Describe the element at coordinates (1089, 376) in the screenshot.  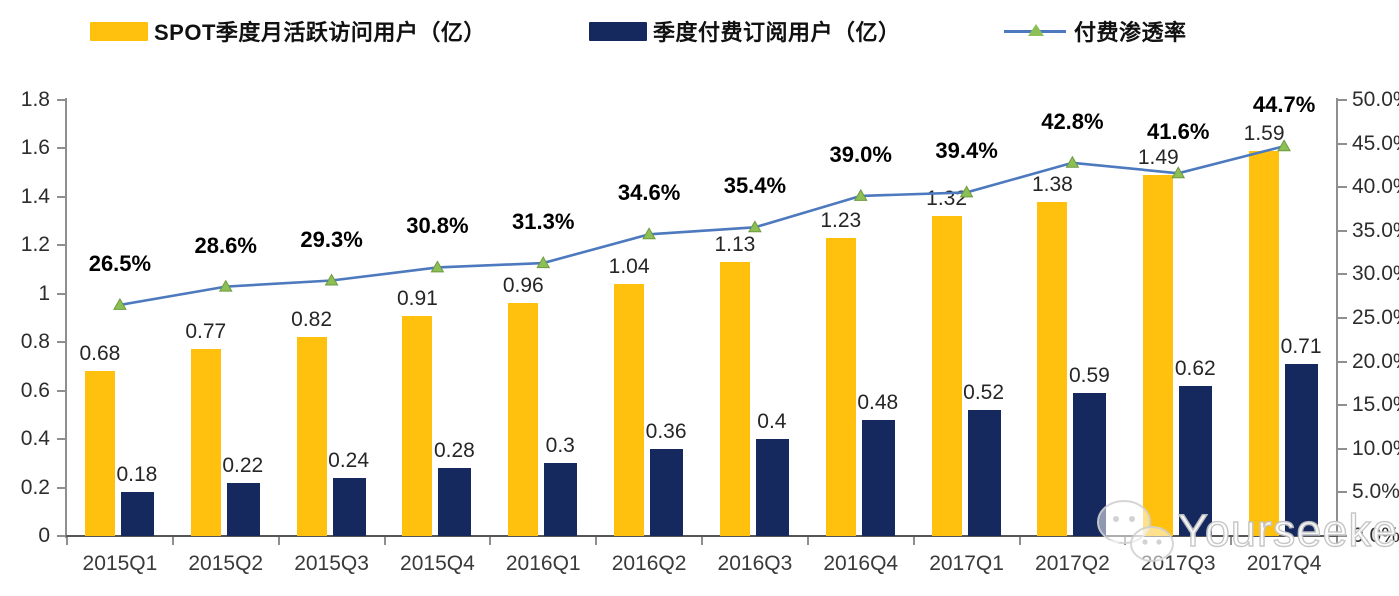
I see `bar-subscribers-value-label: 0.59` at that location.